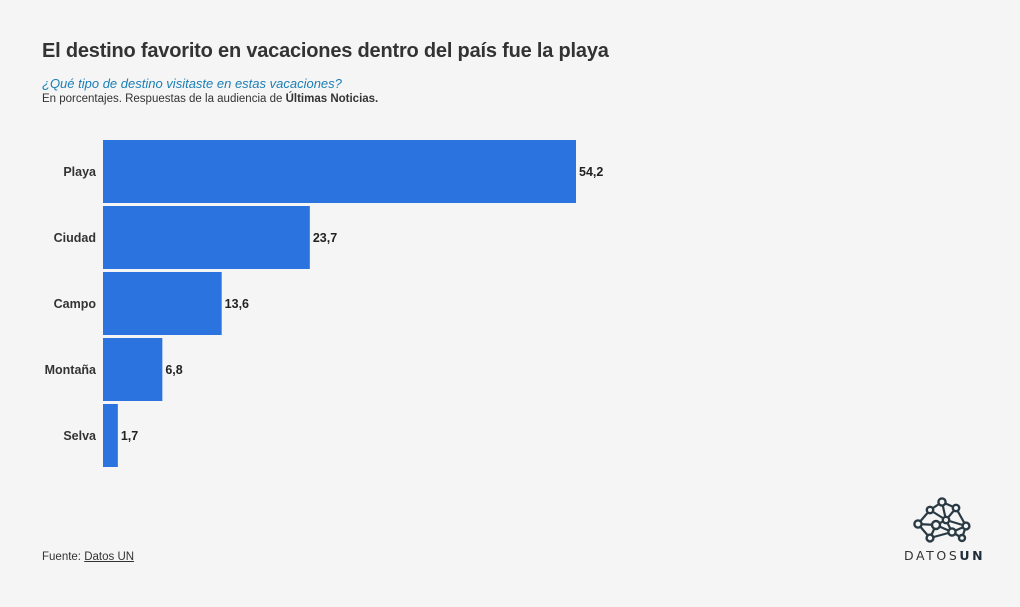 The height and width of the screenshot is (607, 1020). I want to click on bar-selva, so click(110, 435).